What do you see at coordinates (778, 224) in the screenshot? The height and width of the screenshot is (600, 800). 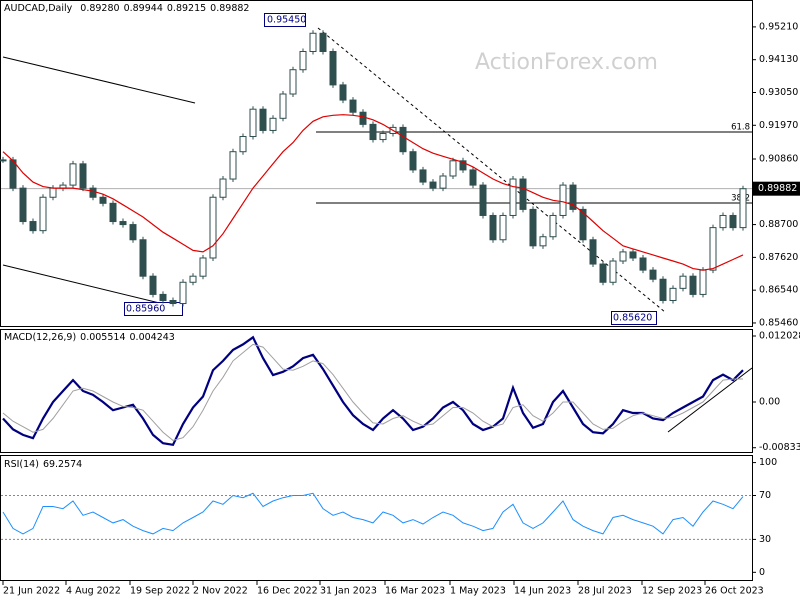 I see `y-tick-label: 0.88700` at bounding box center [778, 224].